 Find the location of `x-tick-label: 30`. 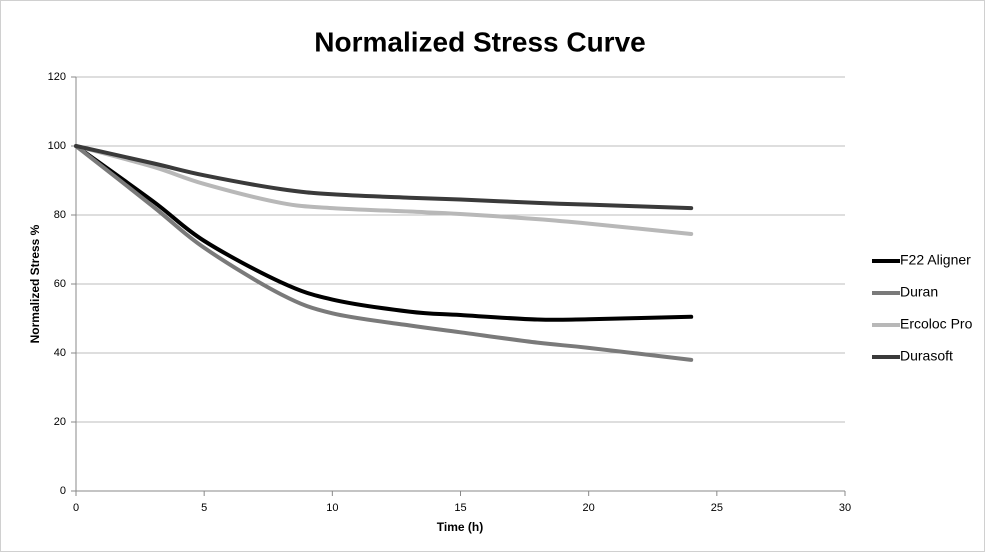

x-tick-label: 30 is located at coordinates (845, 508).